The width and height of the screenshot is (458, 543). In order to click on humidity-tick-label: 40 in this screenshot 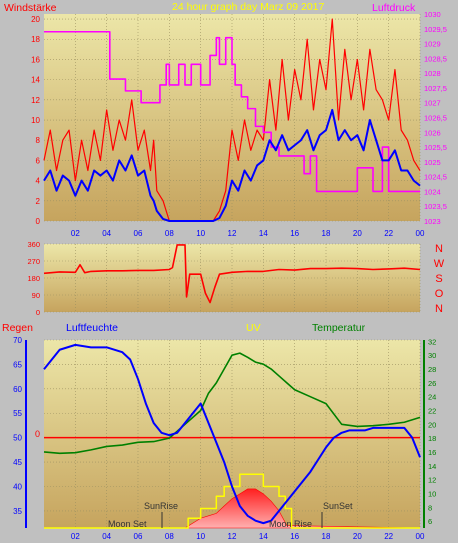, I will do `click(17, 486)`.